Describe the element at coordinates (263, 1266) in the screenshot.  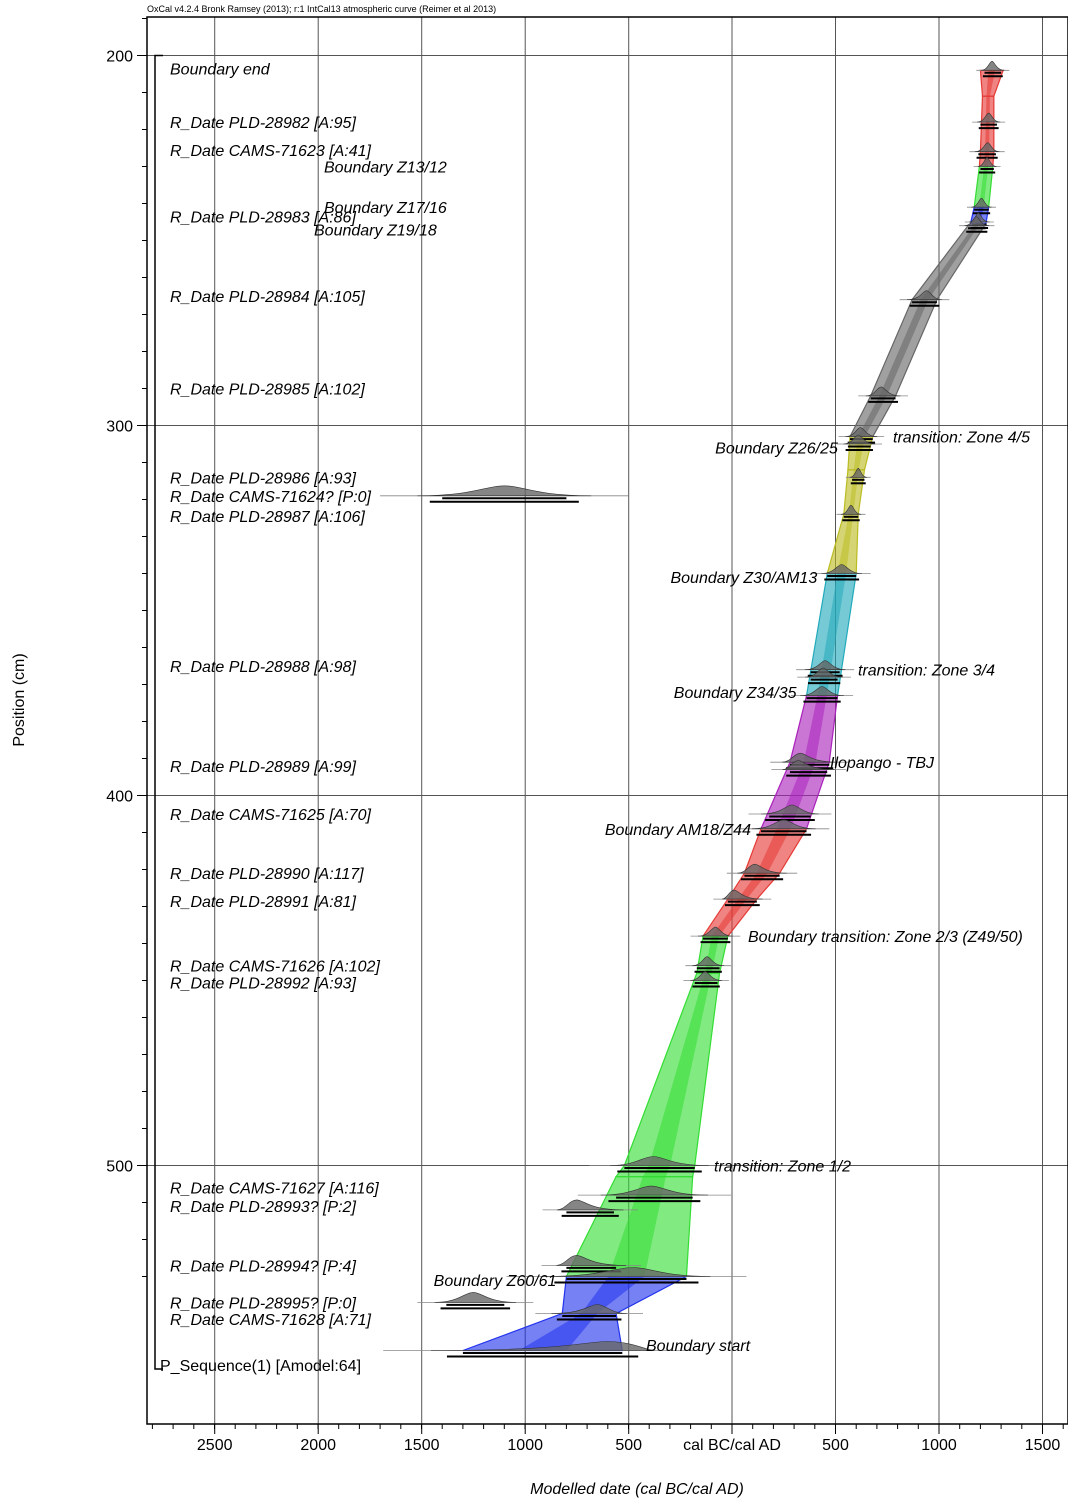
I see `sample-label: R_Date PLD-28994? [P:4]` at that location.